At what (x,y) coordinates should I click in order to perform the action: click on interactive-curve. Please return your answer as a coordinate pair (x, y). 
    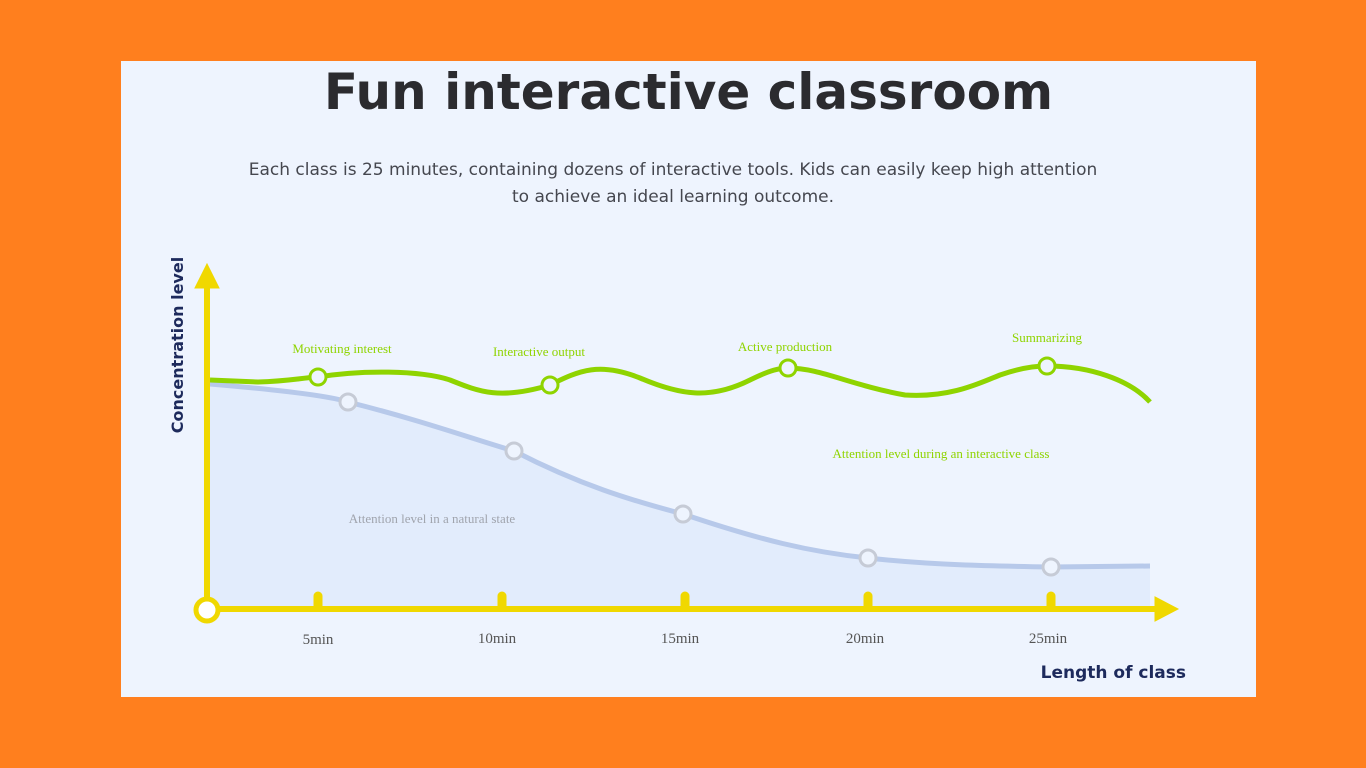
    Looking at the image, I should click on (680, 383).